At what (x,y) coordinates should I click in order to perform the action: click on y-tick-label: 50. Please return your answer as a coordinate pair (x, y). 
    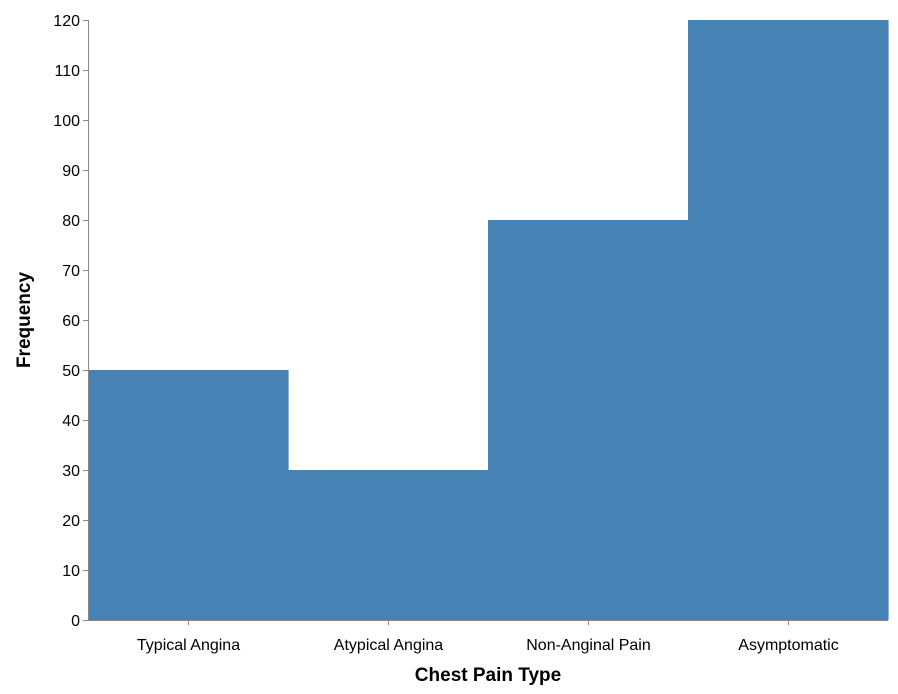
    Looking at the image, I should click on (71, 371).